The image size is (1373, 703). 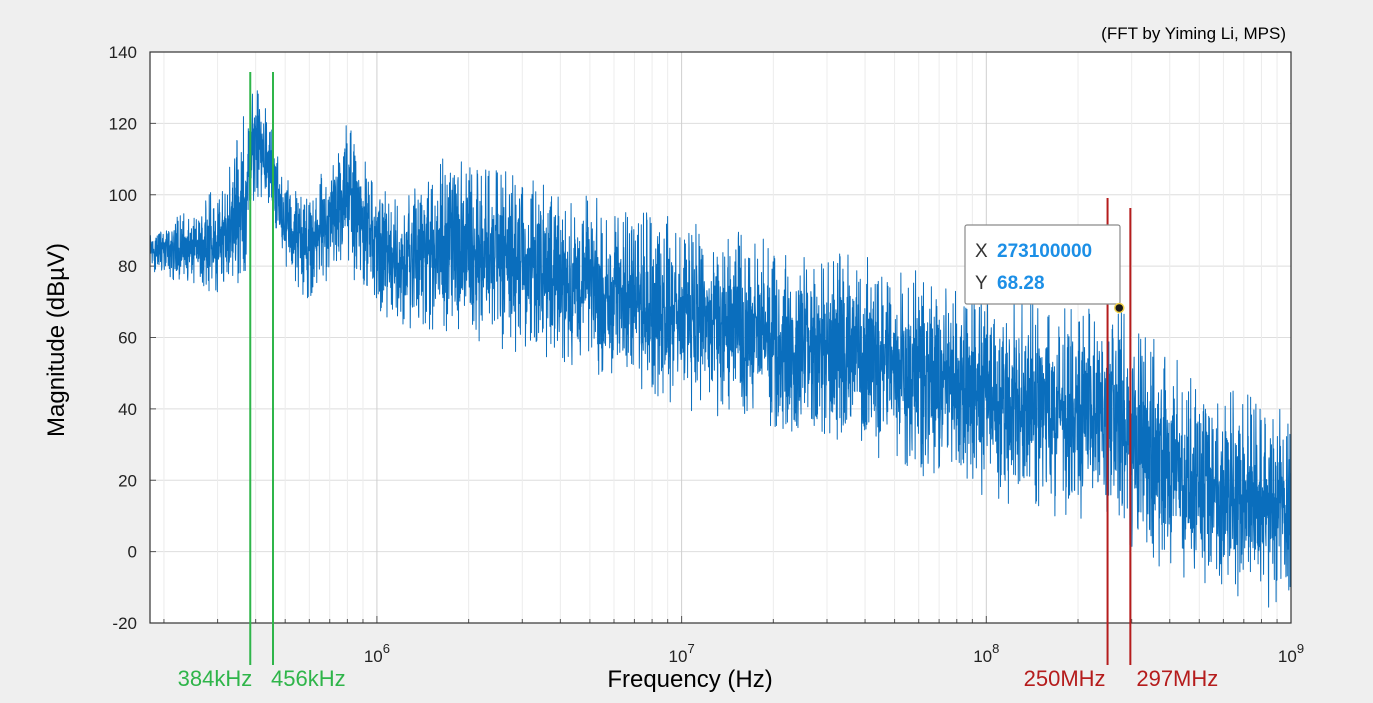 What do you see at coordinates (1021, 283) in the screenshot?
I see `data-tip-y-value: 68.28` at bounding box center [1021, 283].